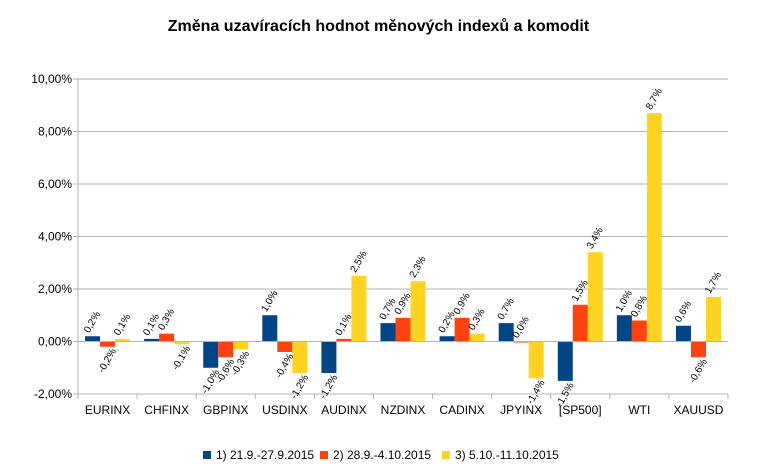  What do you see at coordinates (55, 132) in the screenshot?
I see `y-tick-label: 8,00%` at bounding box center [55, 132].